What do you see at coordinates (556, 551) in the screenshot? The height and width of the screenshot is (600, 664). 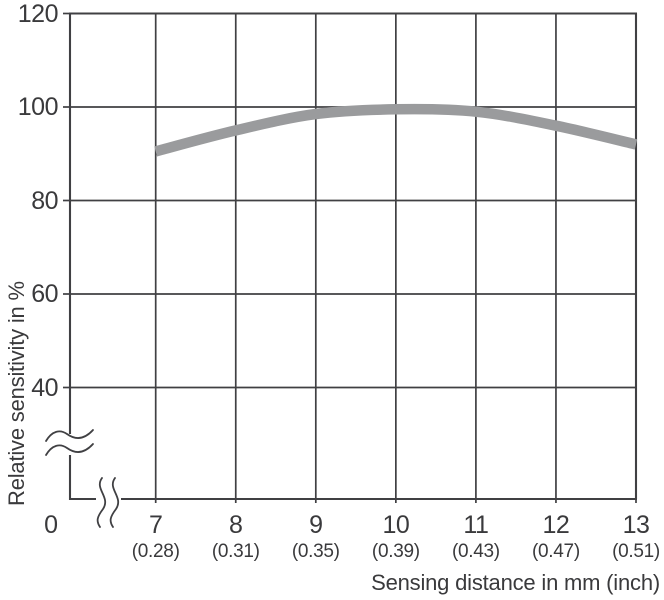 I see `x-tick-label-inch-12: (0.47)` at bounding box center [556, 551].